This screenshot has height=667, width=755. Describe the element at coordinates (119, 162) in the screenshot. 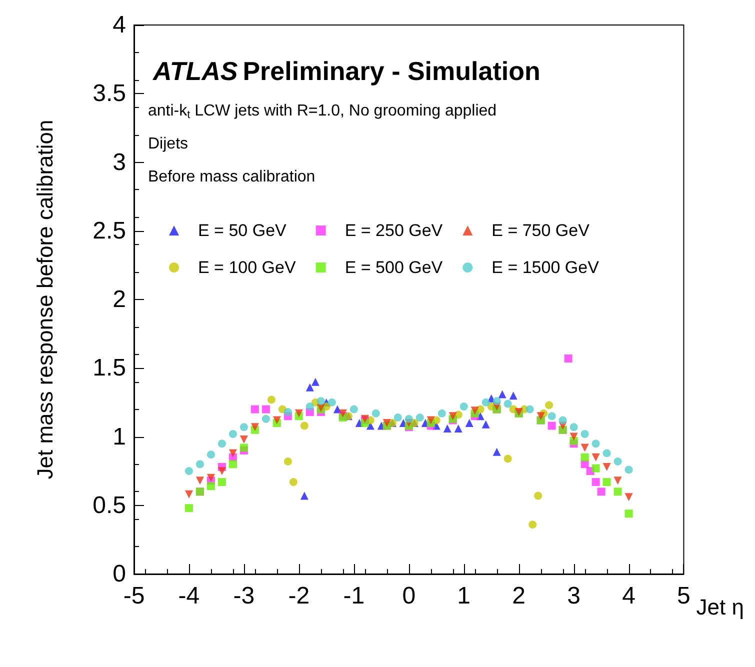

I see `y-tick-label: 3` at that location.